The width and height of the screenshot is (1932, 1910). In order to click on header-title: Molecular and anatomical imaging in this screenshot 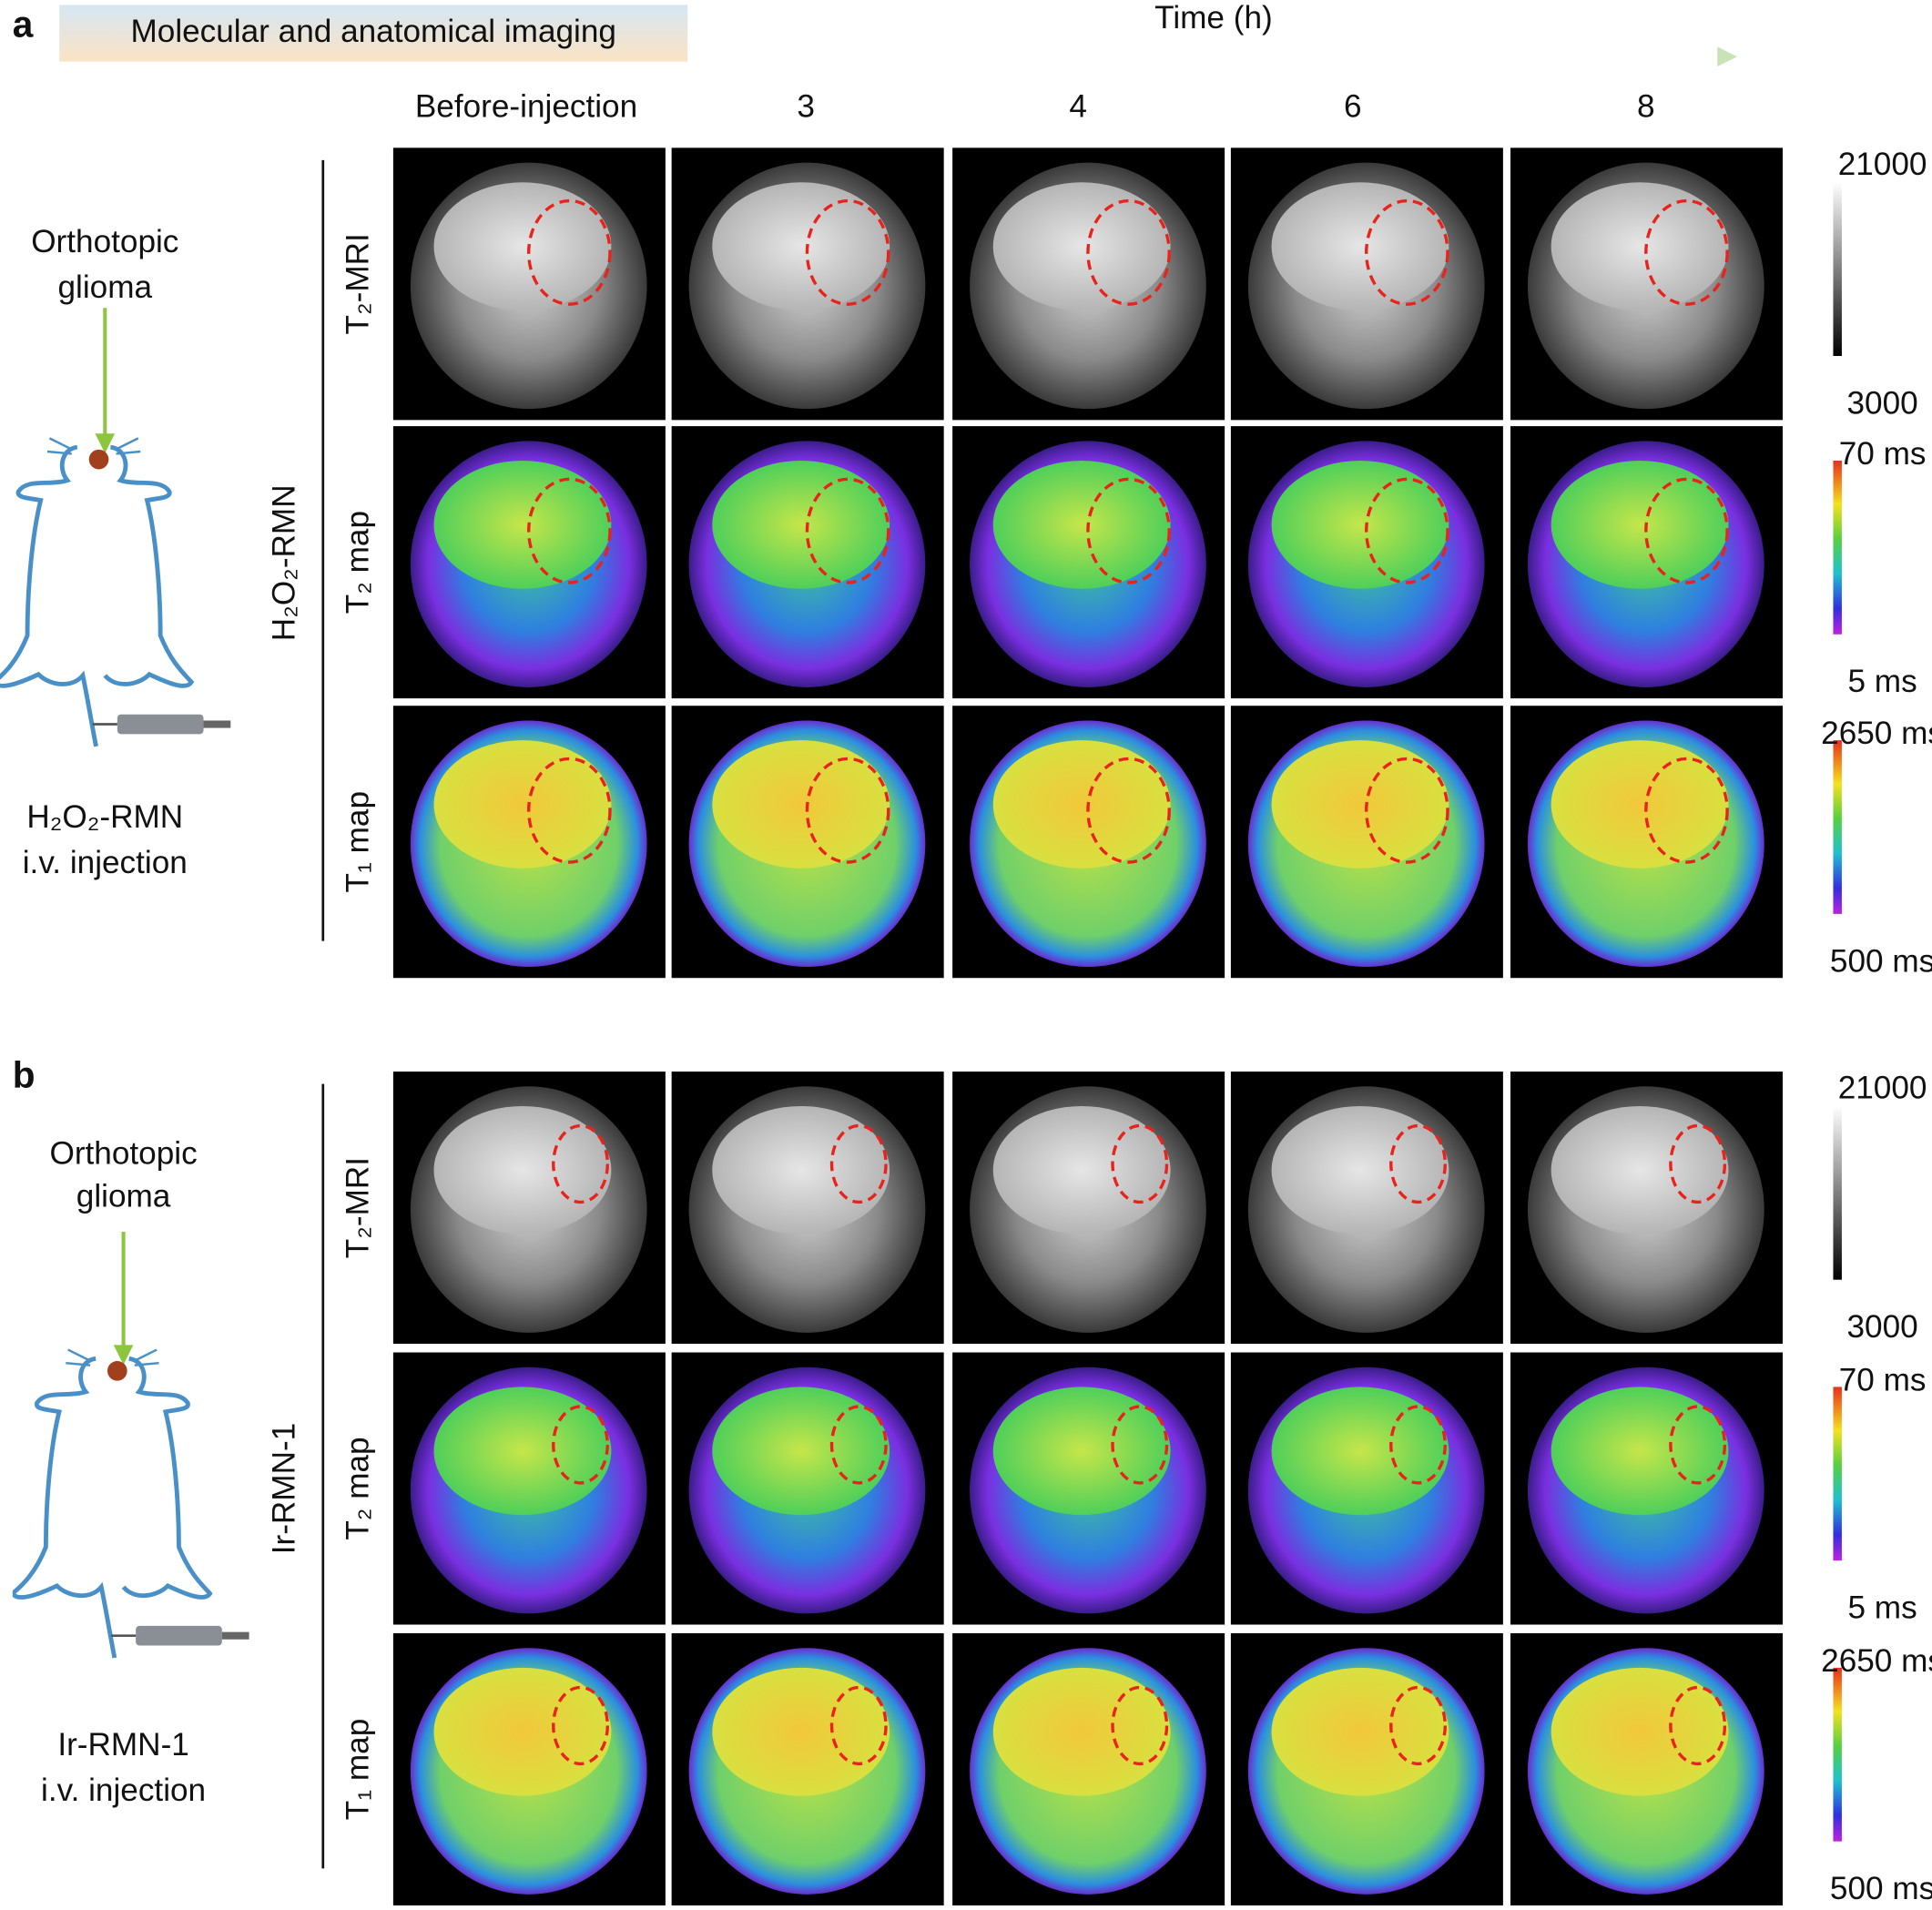, I will do `click(373, 31)`.